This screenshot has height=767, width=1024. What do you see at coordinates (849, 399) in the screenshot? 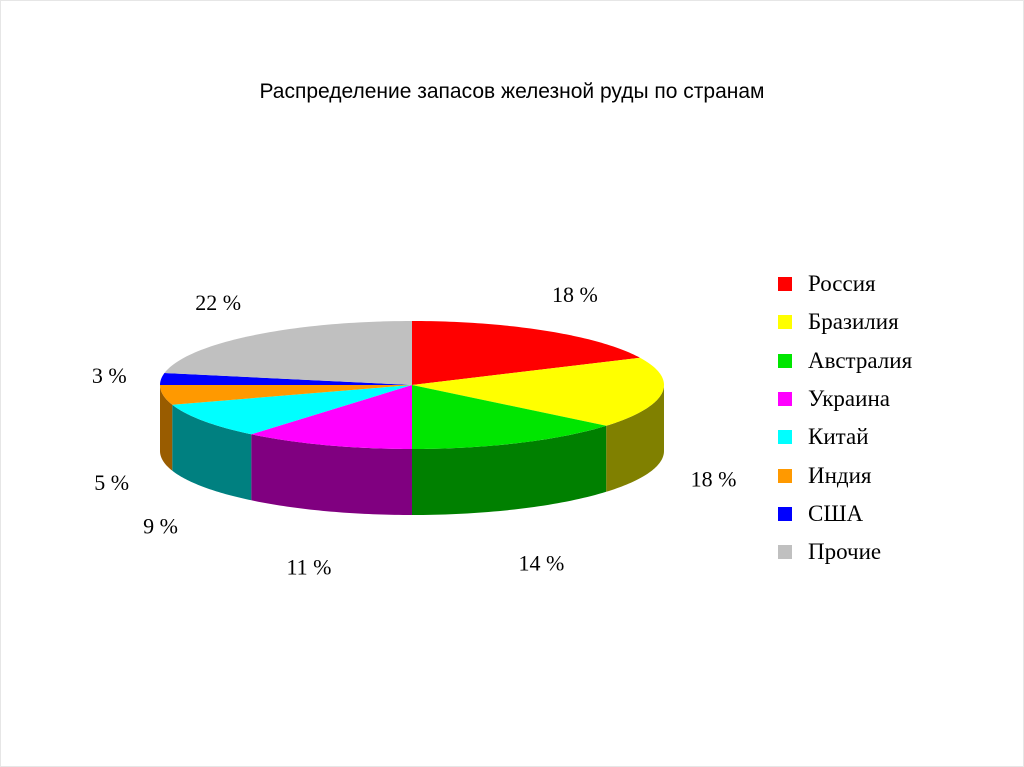
I see `legend-label: Украина` at bounding box center [849, 399].